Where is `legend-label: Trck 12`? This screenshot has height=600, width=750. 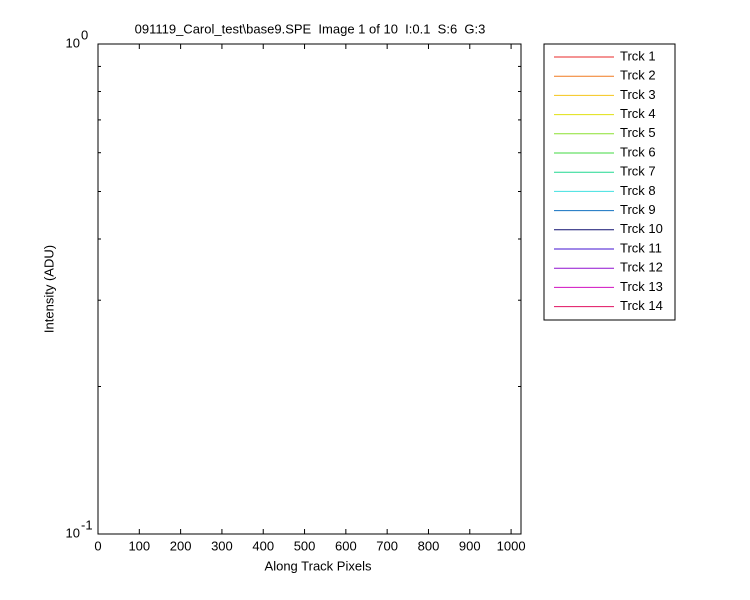 legend-label: Trck 12 is located at coordinates (641, 267).